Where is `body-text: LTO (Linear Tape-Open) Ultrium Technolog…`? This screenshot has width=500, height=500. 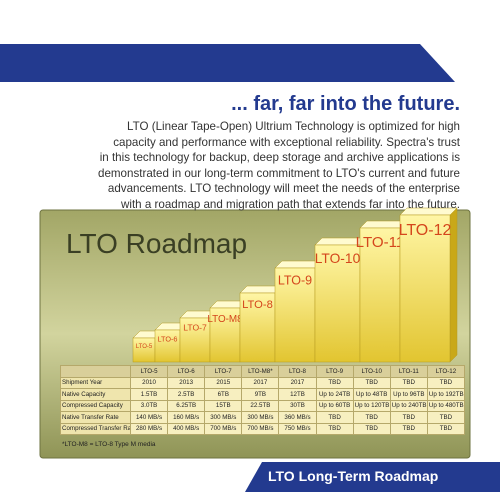
body-text: LTO (Linear Tape-Open) Ultrium Technolog… is located at coordinates (279, 165).